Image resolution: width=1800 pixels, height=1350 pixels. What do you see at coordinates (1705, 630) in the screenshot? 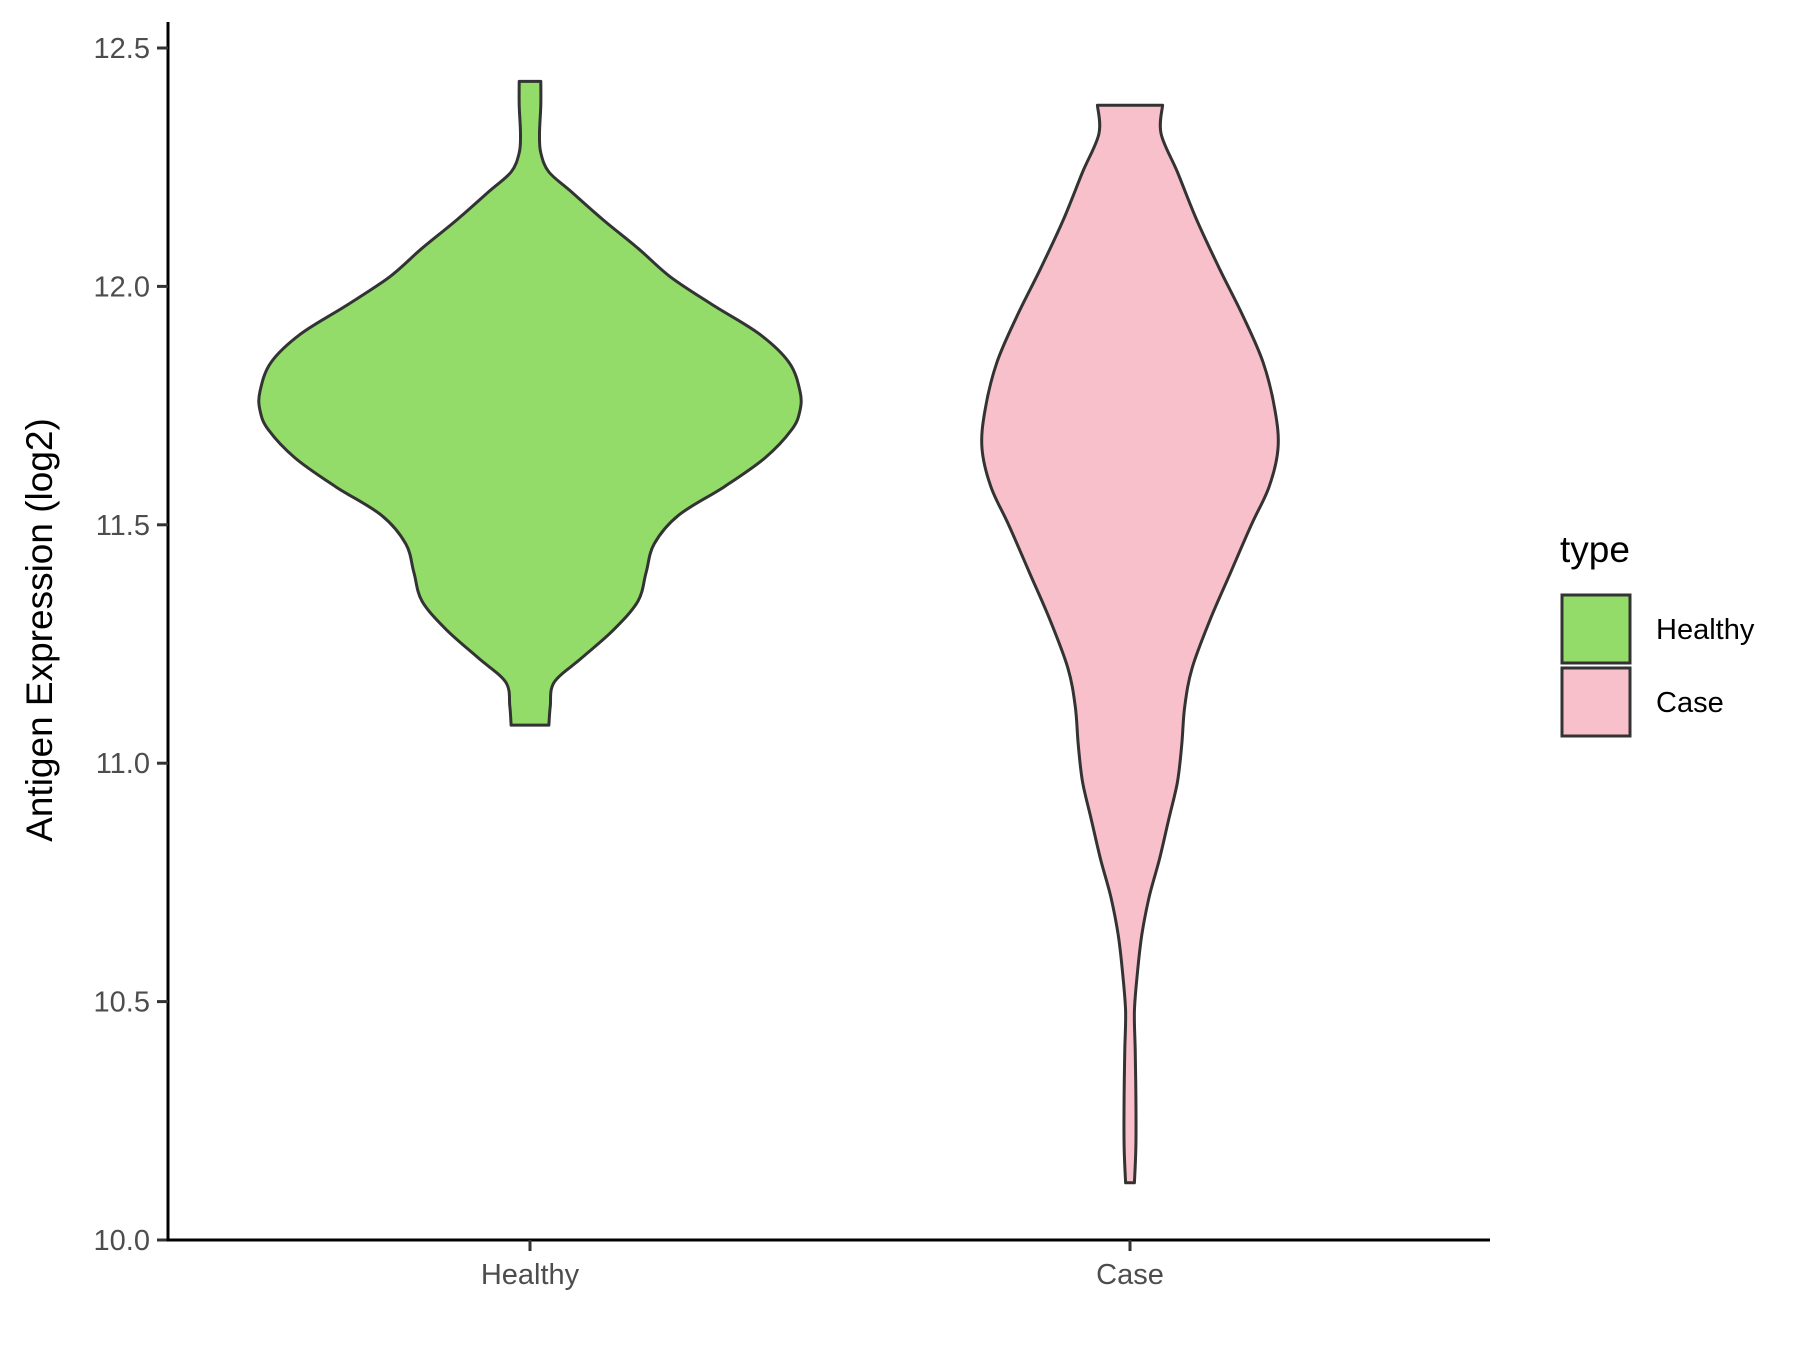
I see `legend-label-healthy: Healthy` at bounding box center [1705, 630].